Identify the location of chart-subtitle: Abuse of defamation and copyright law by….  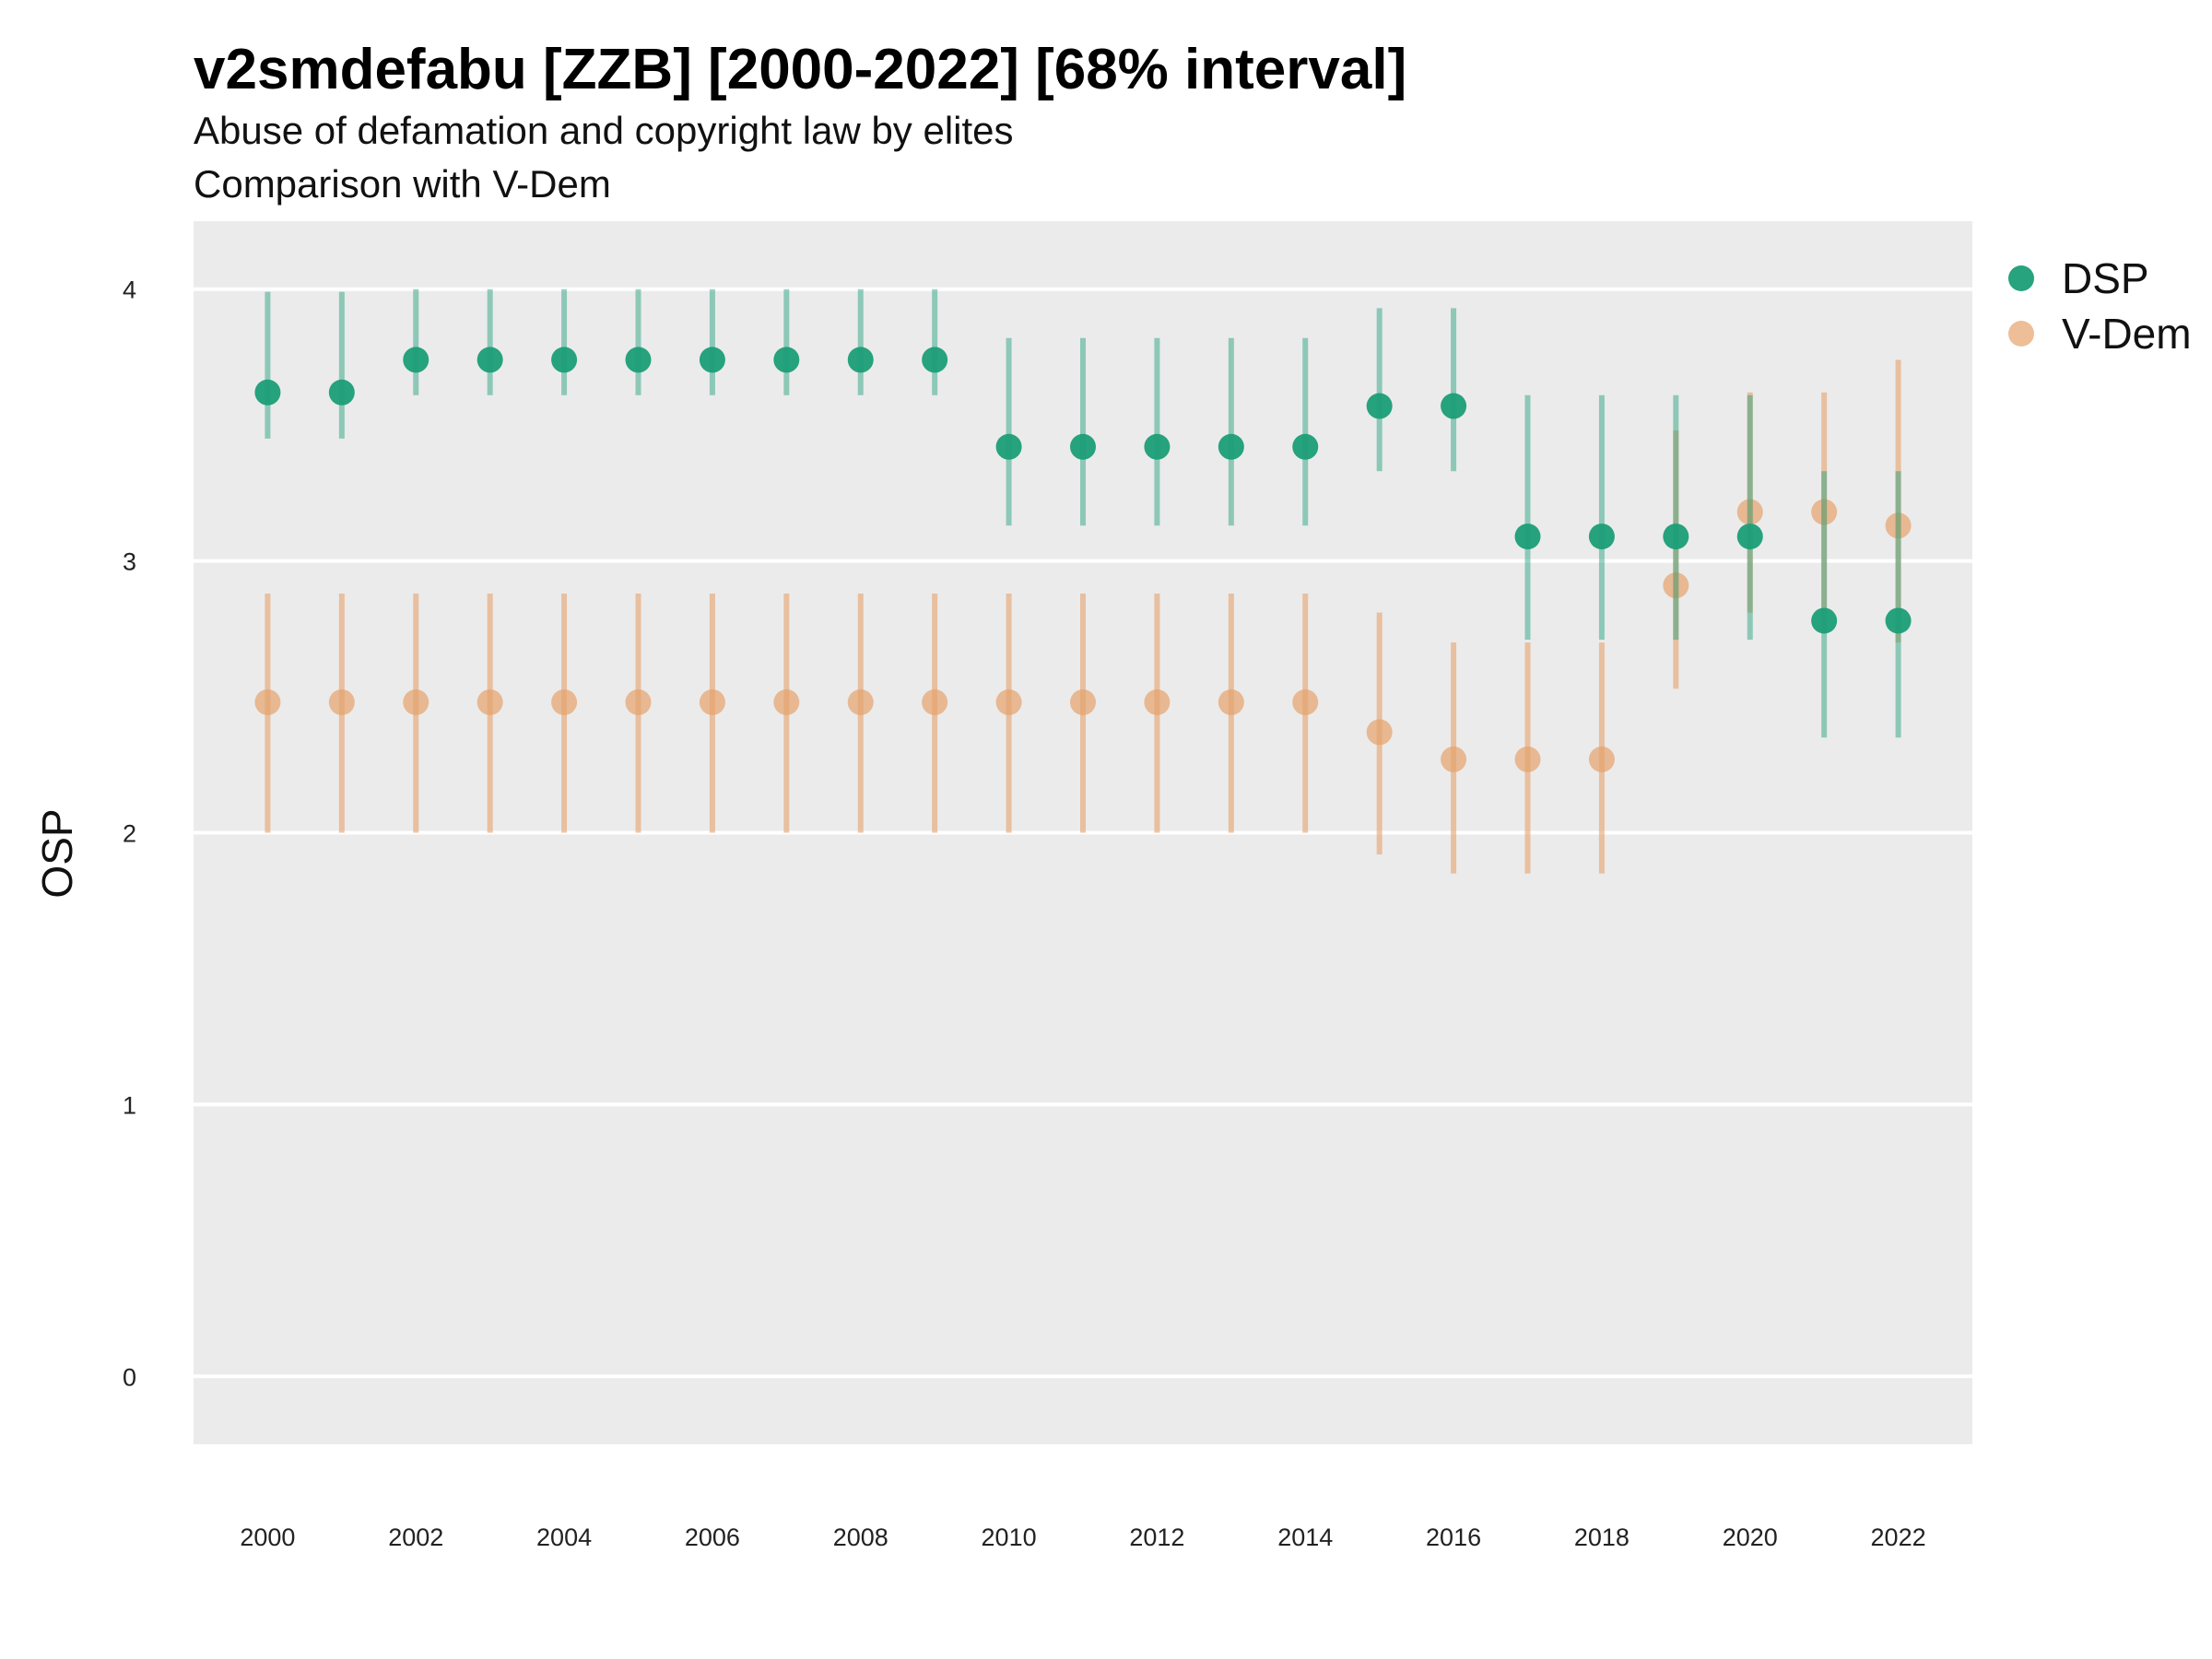
(604, 130).